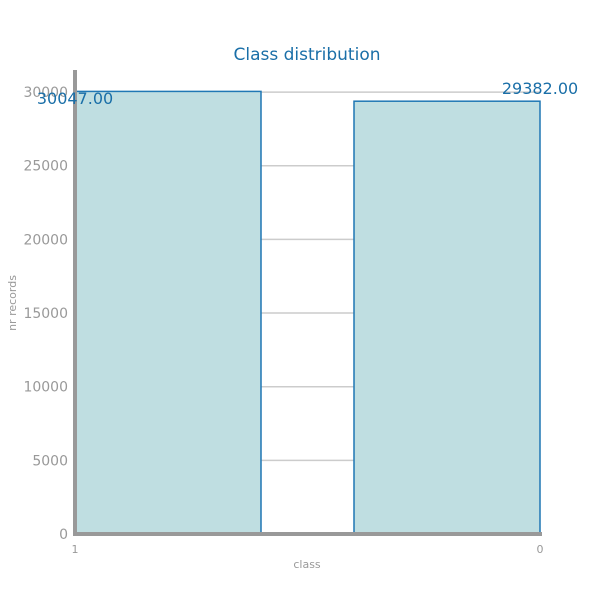  What do you see at coordinates (307, 93) in the screenshot?
I see `data-labels: 30047.00 29382.00` at bounding box center [307, 93].